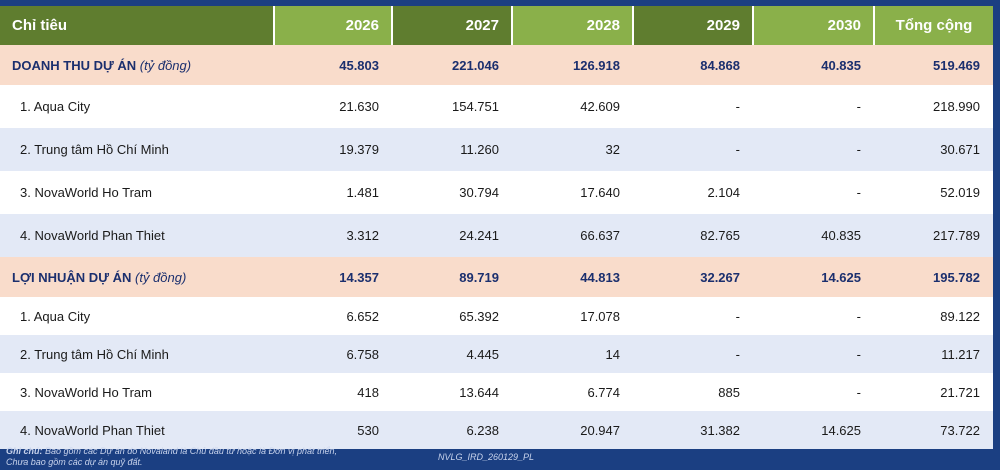 The image size is (1000, 470). I want to click on cell-total: 89.122, so click(933, 316).